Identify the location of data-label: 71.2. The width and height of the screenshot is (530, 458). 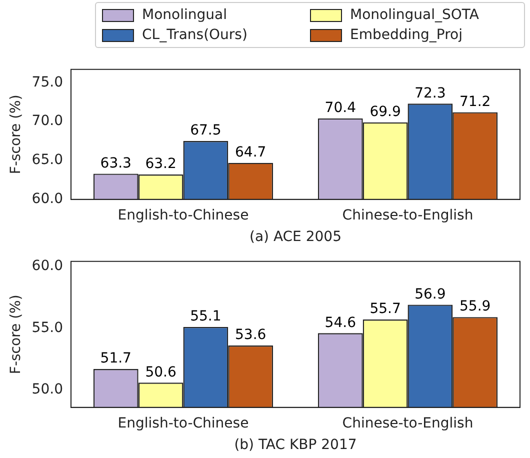
(475, 102).